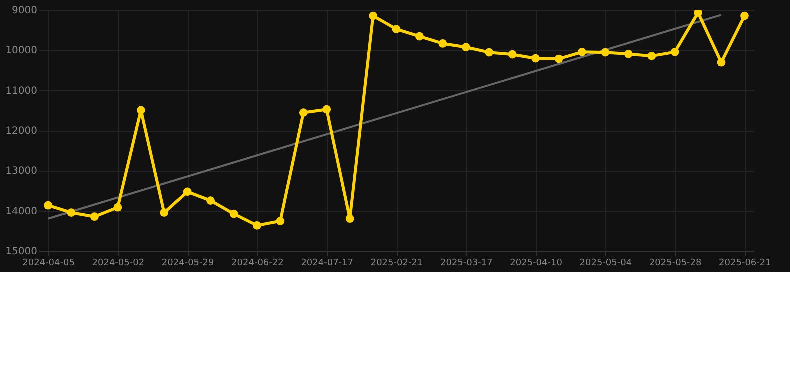 Image resolution: width=790 pixels, height=384 pixels. Describe the element at coordinates (606, 263) in the screenshot. I see `x-tick-label: 2025-05-04` at that location.